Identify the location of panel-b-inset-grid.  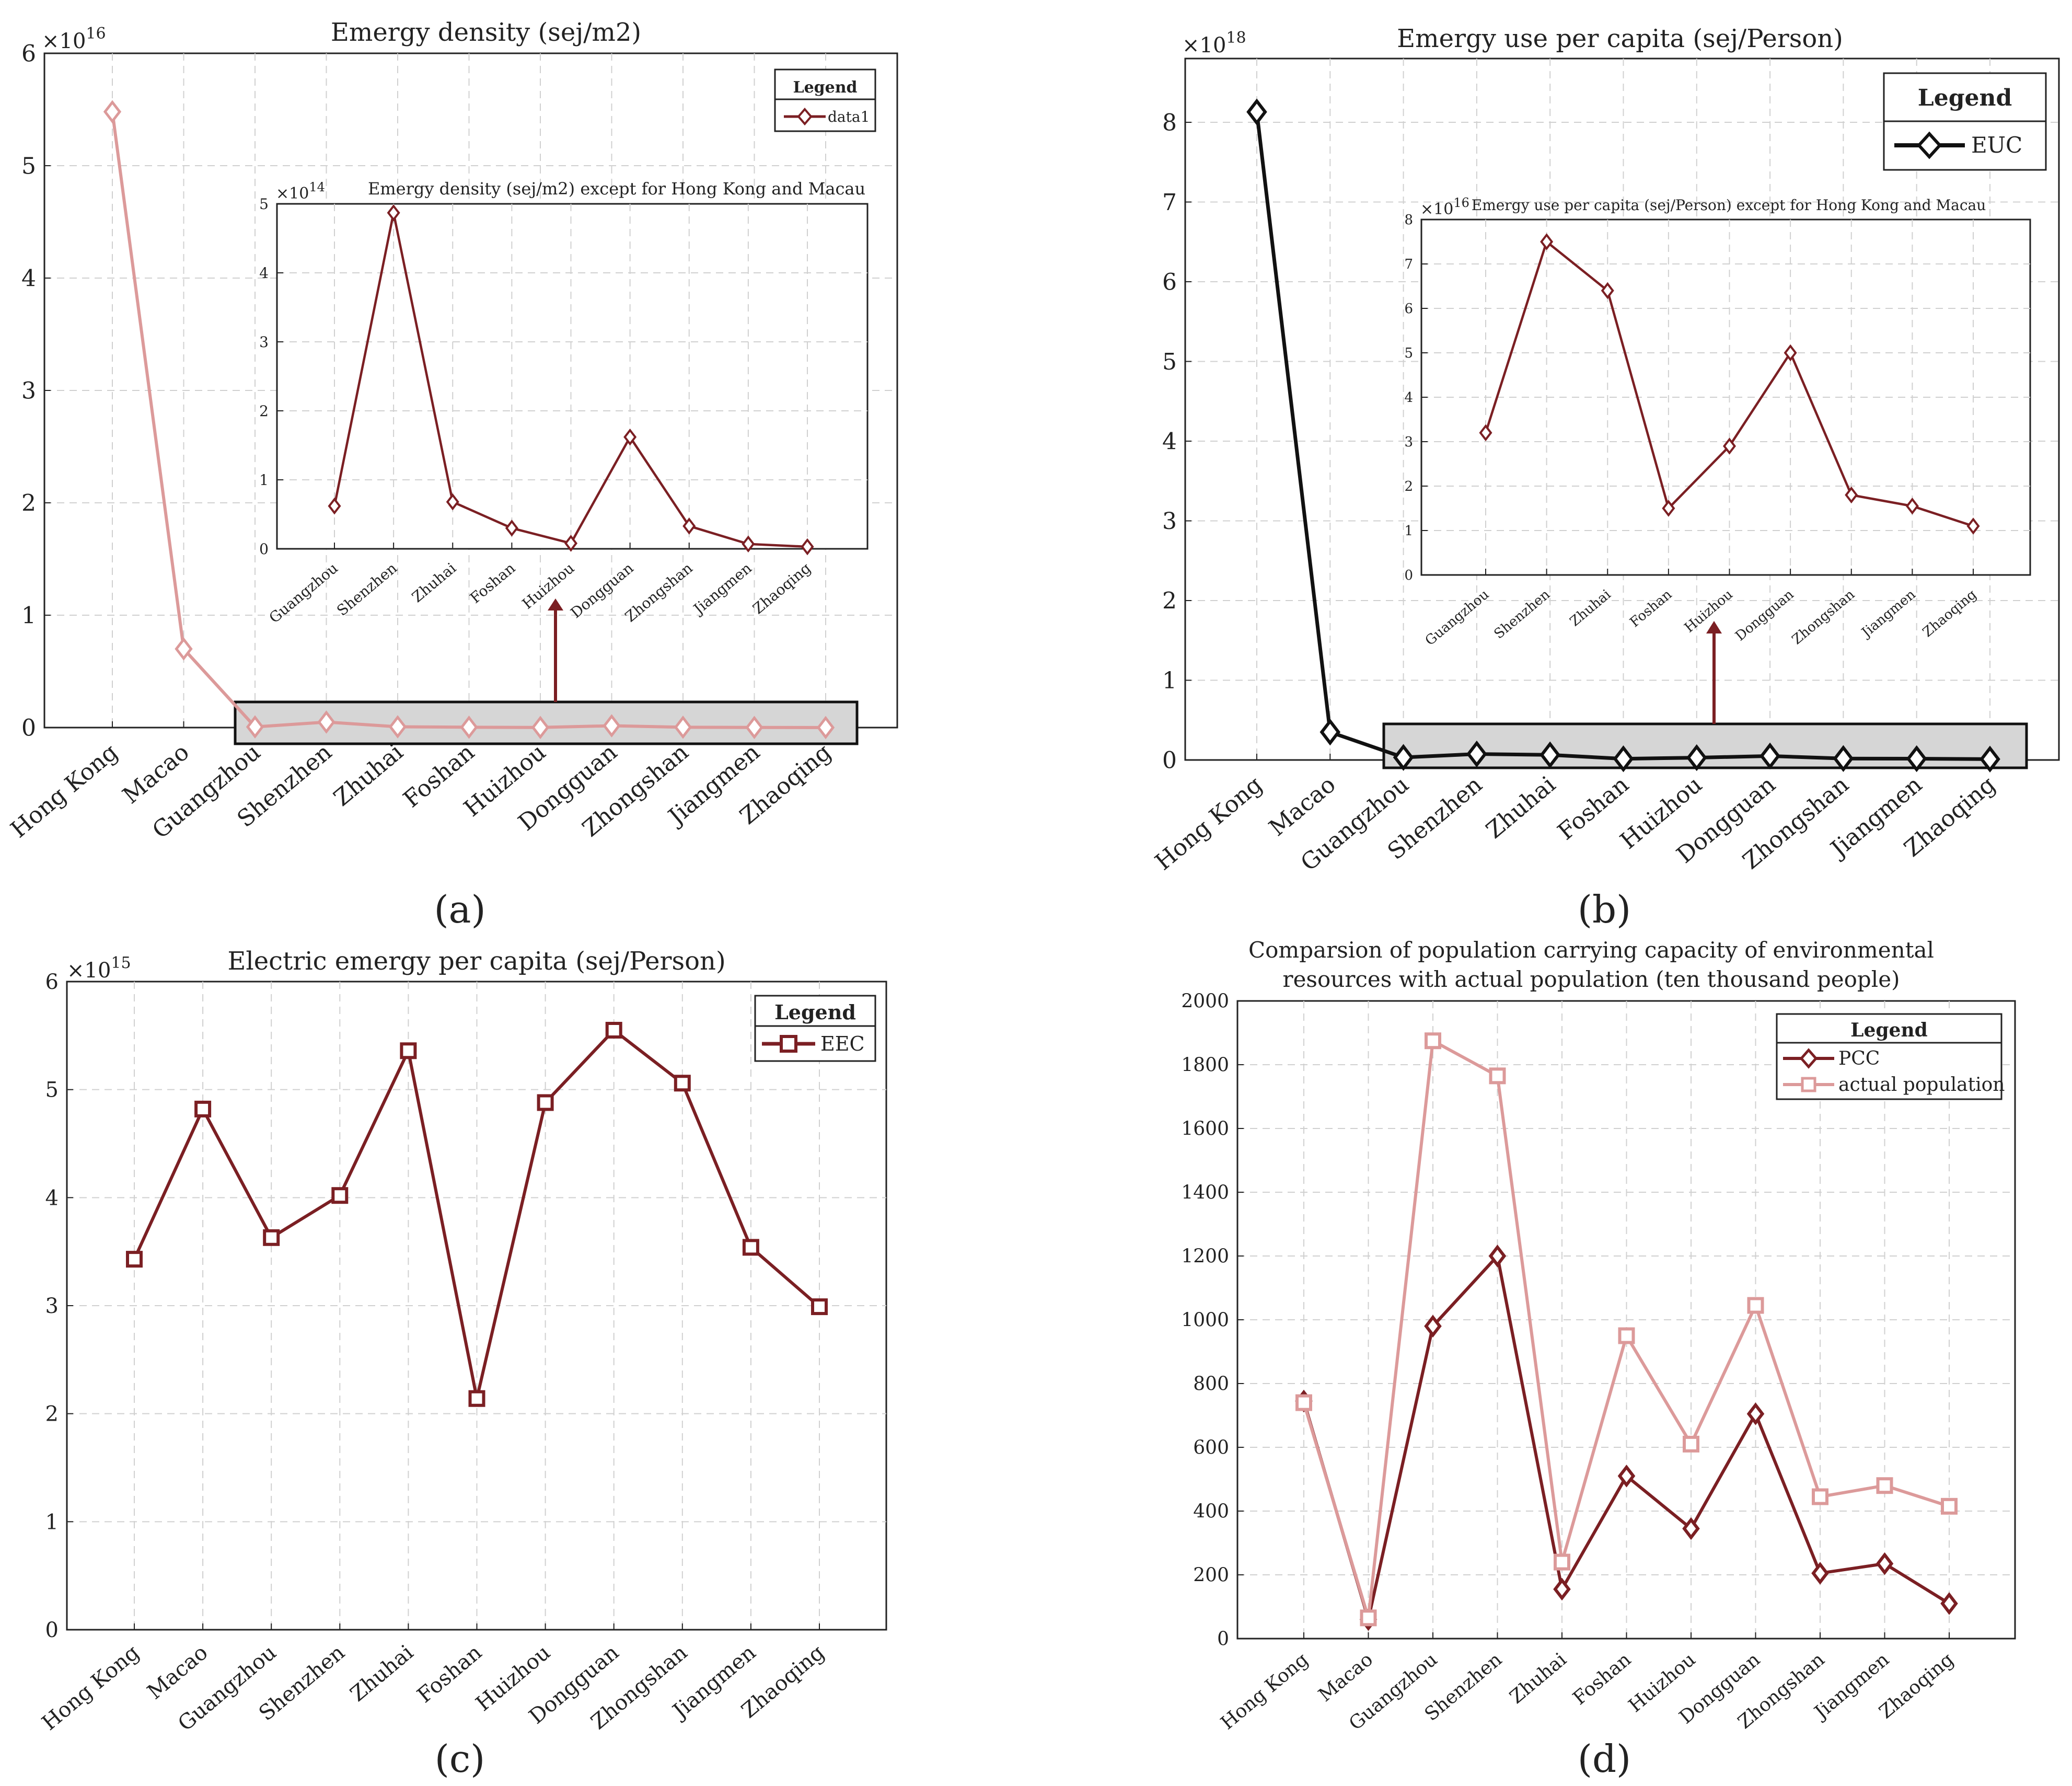
(1725, 398).